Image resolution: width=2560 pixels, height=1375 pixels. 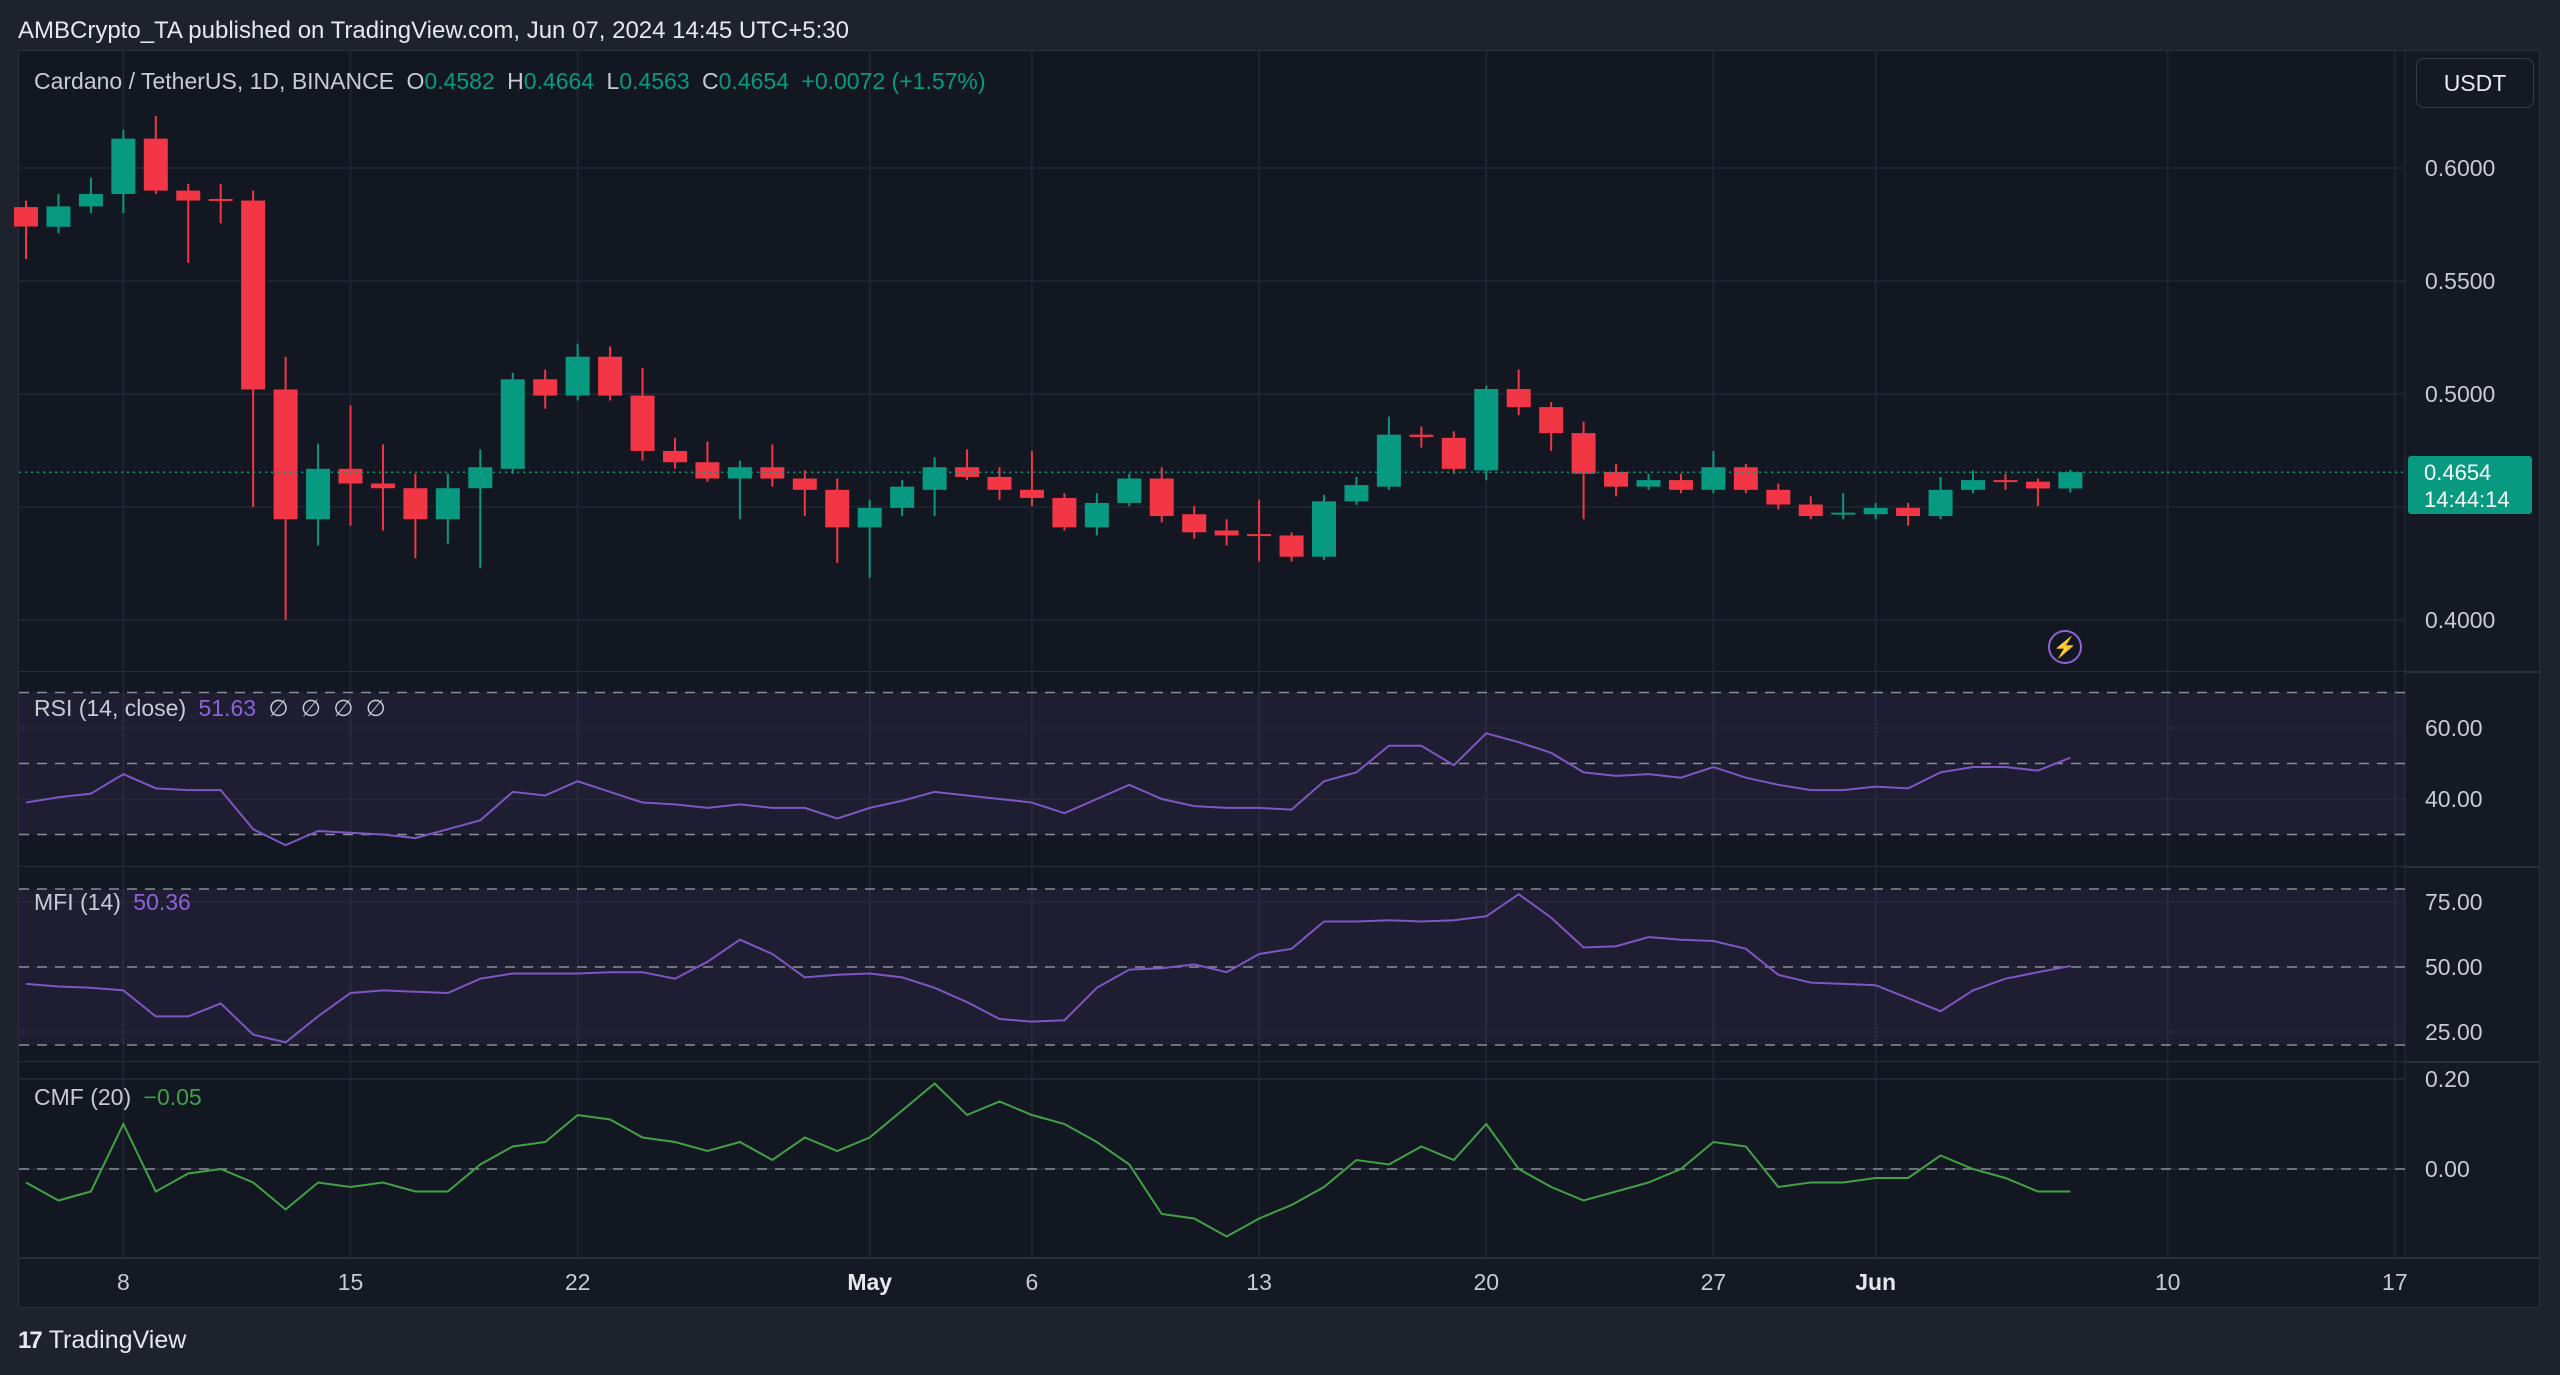 I want to click on x-tick-label: Jun, so click(x=1876, y=1282).